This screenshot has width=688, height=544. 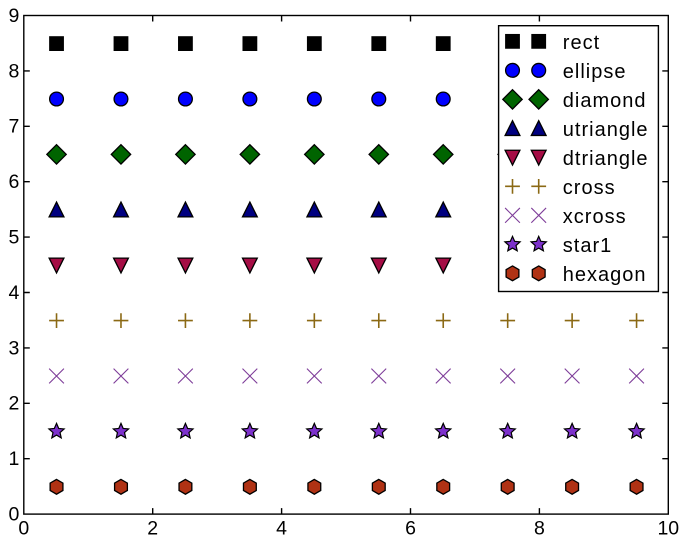 What do you see at coordinates (595, 72) in the screenshot?
I see `svg-text: ellipse` at bounding box center [595, 72].